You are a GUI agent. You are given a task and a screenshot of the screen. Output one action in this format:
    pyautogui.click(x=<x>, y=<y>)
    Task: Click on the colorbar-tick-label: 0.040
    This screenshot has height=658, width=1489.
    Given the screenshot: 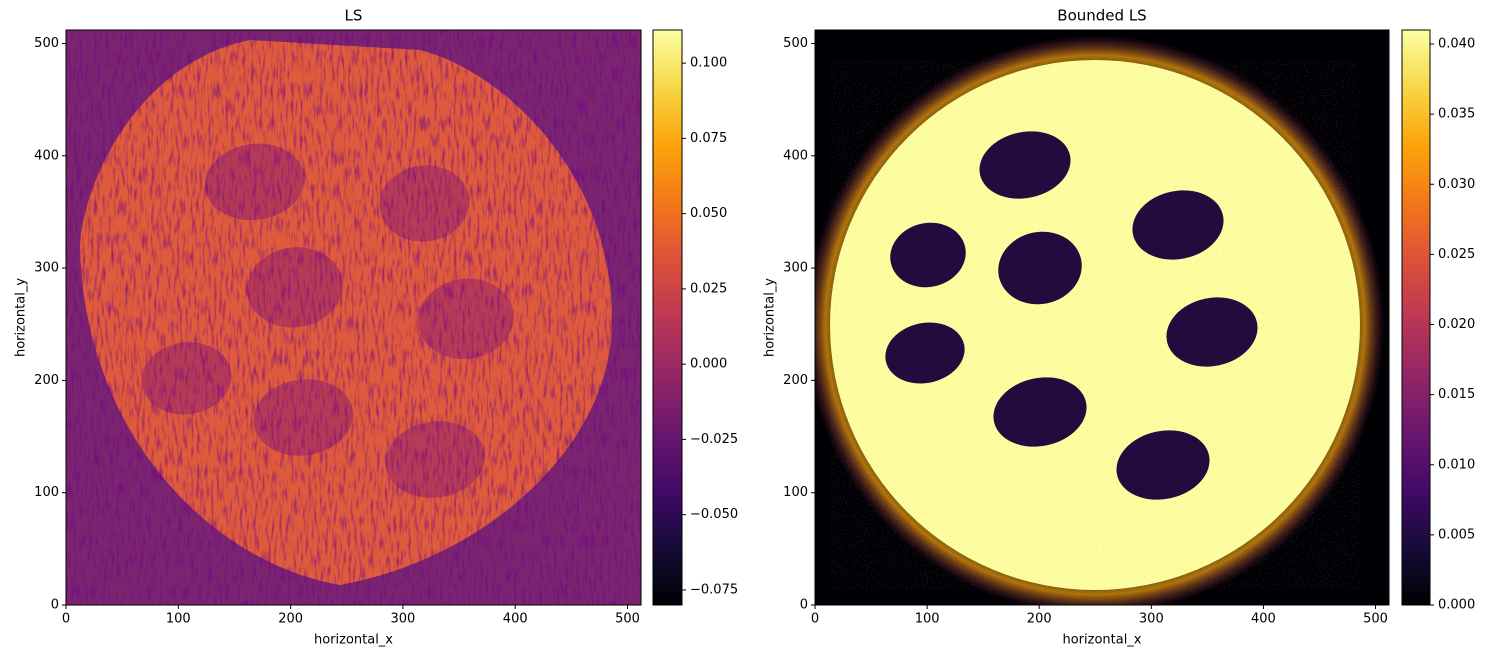 What is the action you would take?
    pyautogui.click(x=1456, y=44)
    